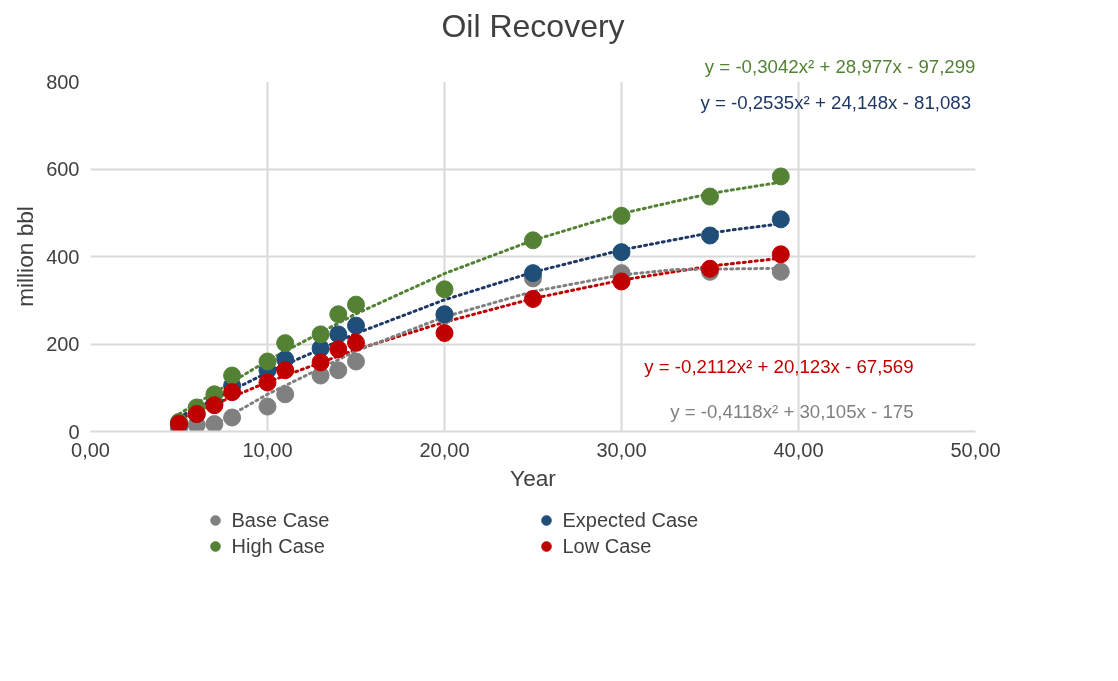 Image resolution: width=1118 pixels, height=681 pixels. I want to click on x-axis-title: Year, so click(533, 477).